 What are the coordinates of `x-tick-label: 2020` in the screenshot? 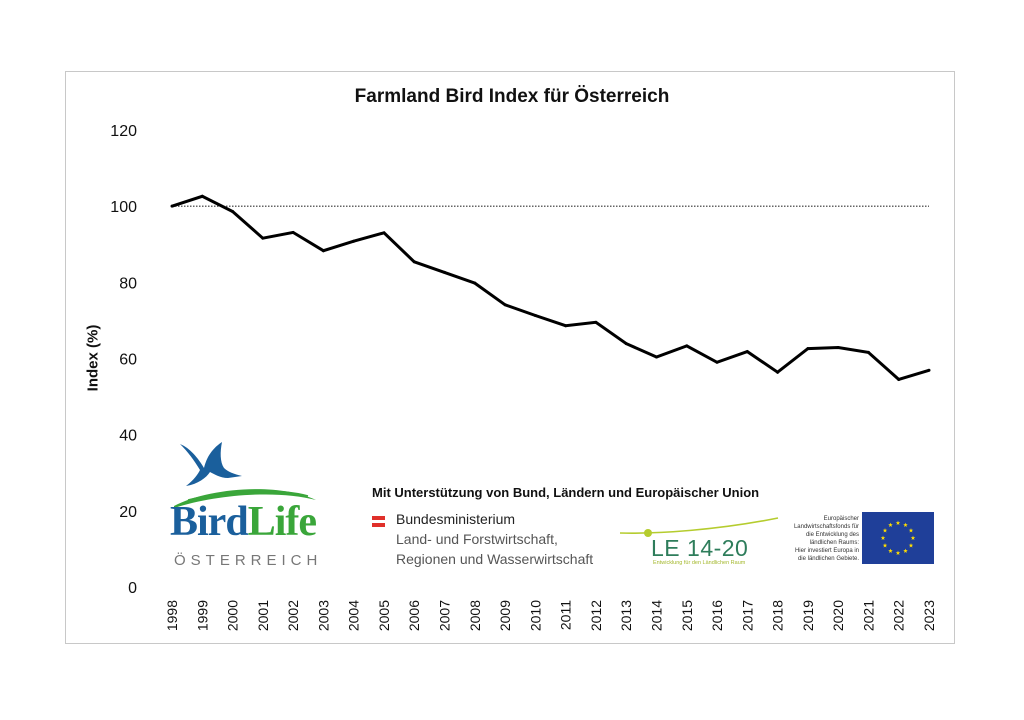 It's located at (838, 615).